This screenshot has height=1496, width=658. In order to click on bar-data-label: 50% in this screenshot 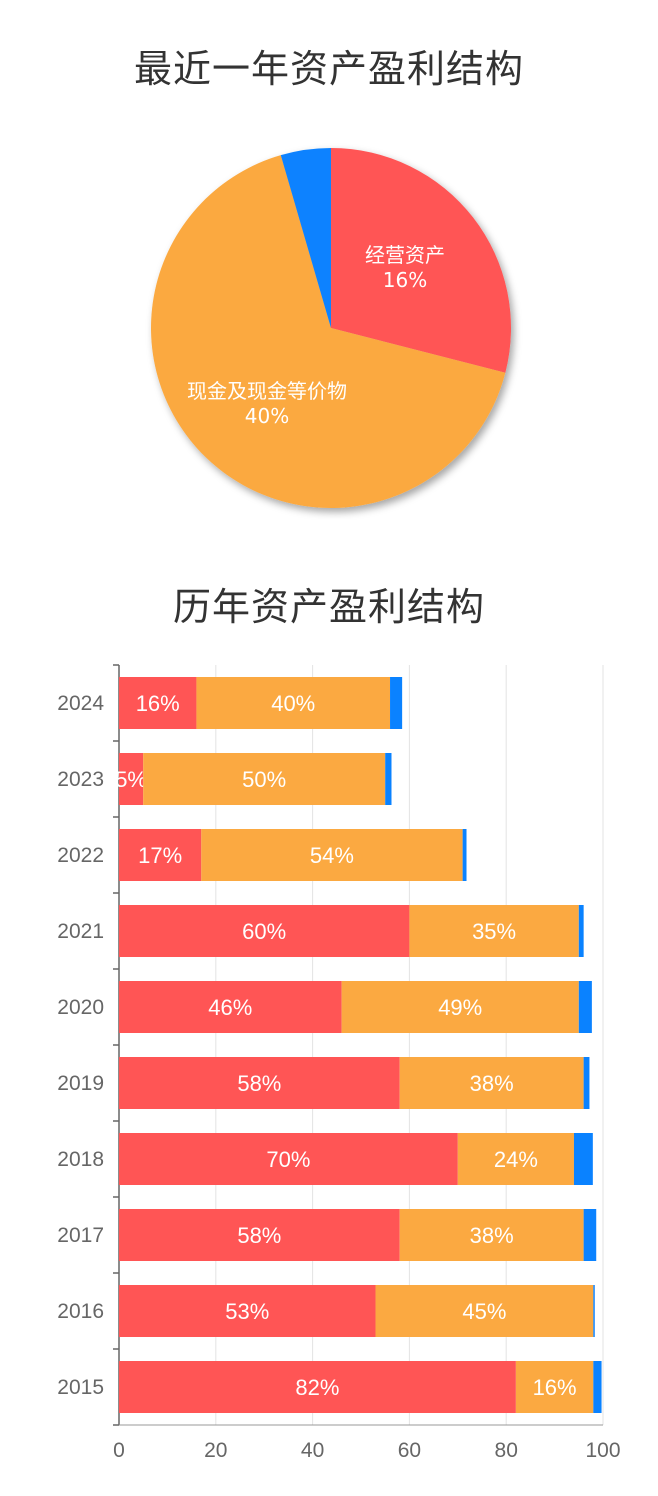, I will do `click(264, 779)`.